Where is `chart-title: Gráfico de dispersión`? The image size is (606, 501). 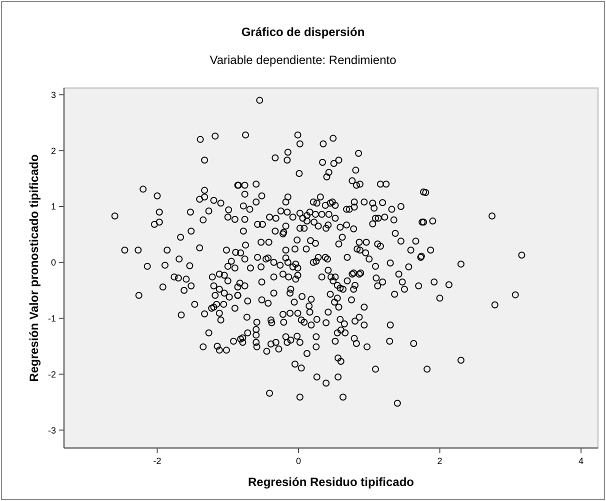
chart-title: Gráfico de dispersión is located at coordinates (303, 32).